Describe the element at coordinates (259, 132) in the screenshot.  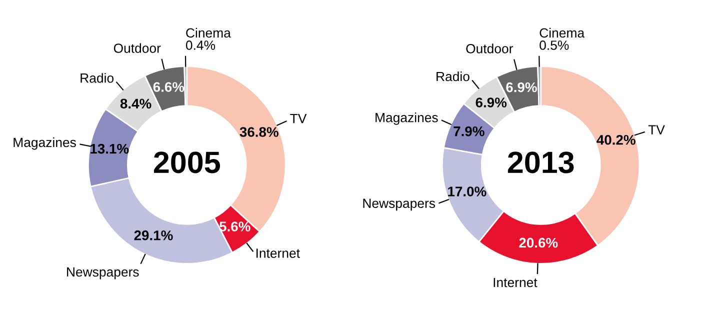
I see `data-label: 36.8%` at that location.